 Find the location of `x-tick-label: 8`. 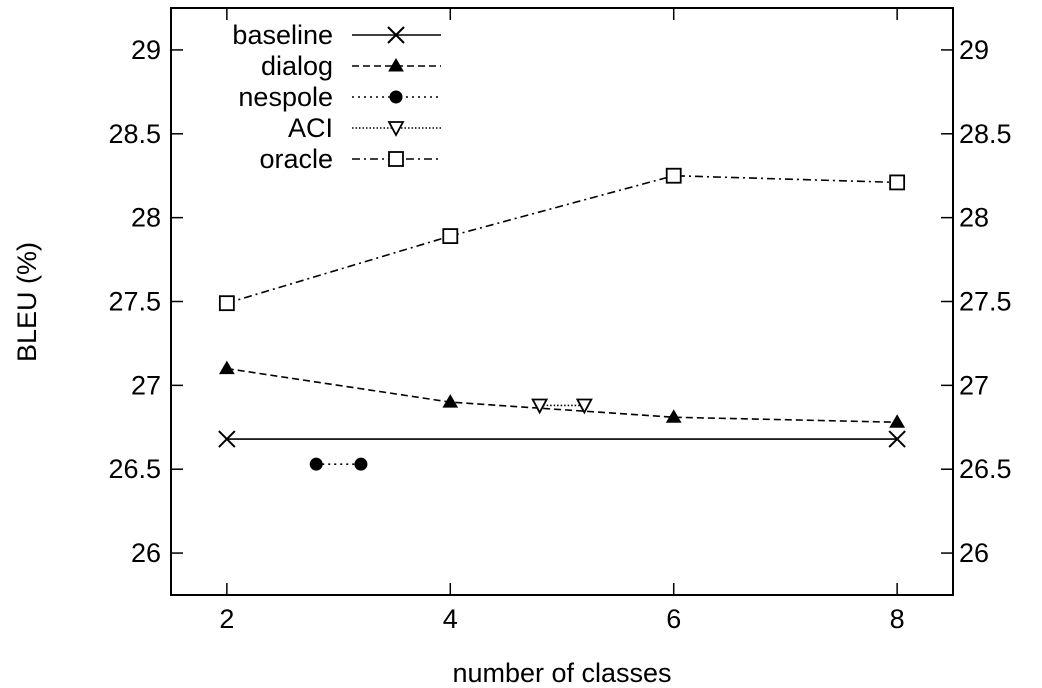

x-tick-label: 8 is located at coordinates (897, 619).